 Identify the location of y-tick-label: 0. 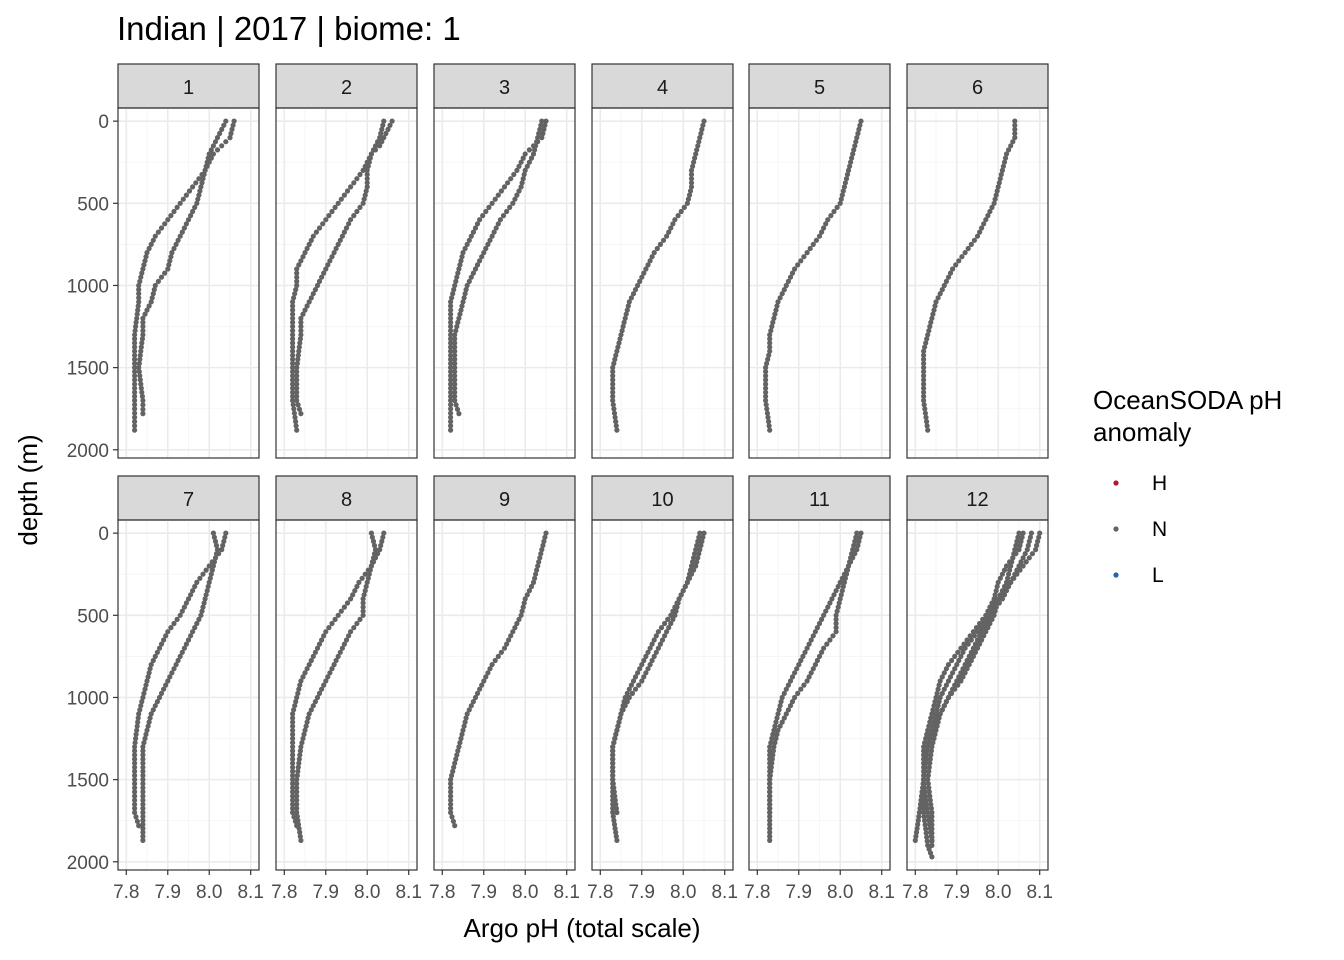
(103, 122).